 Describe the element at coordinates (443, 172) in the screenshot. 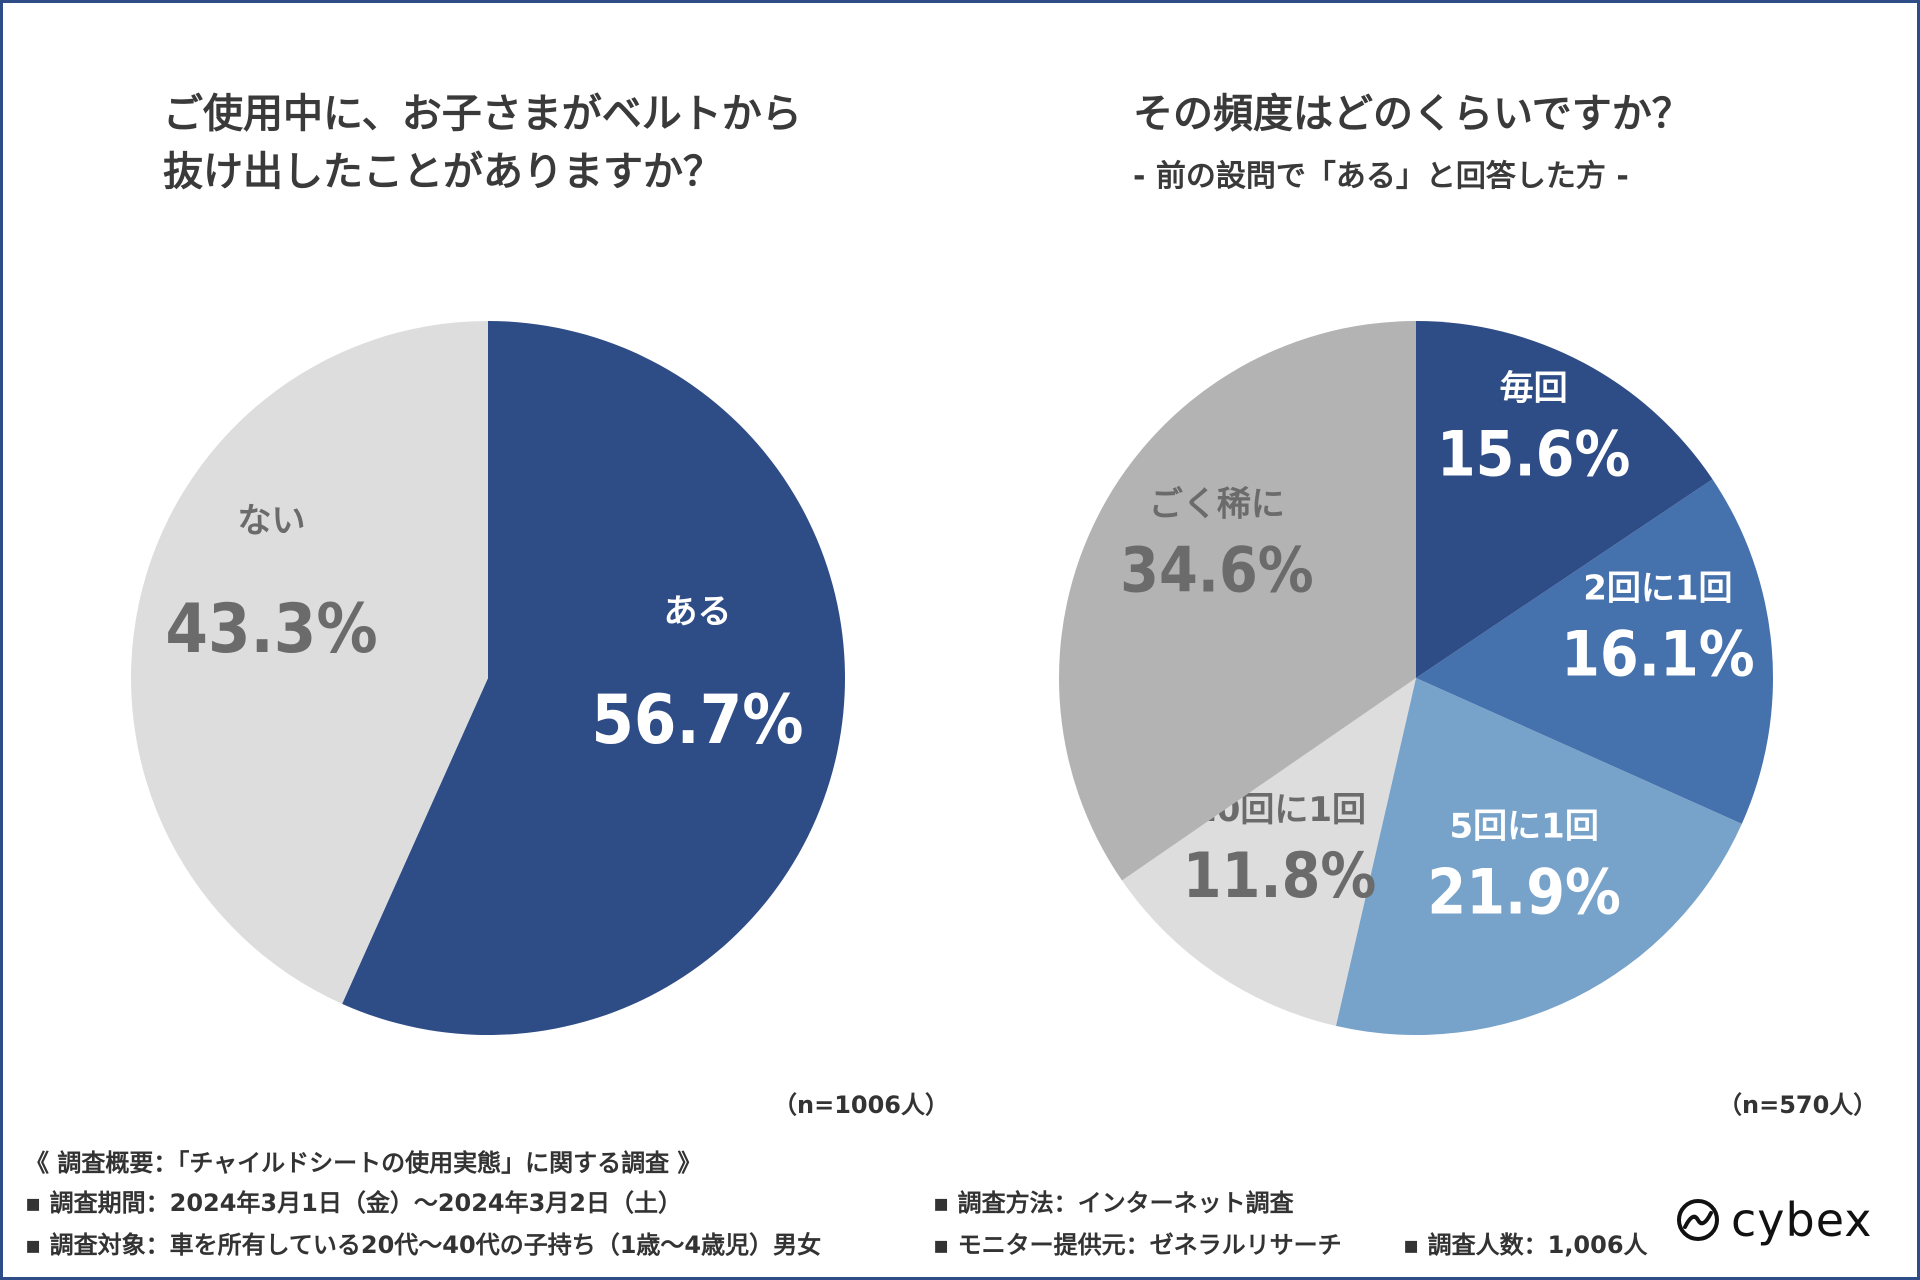

I see `left-title-line-2: 抜け出したことがありますか？` at that location.